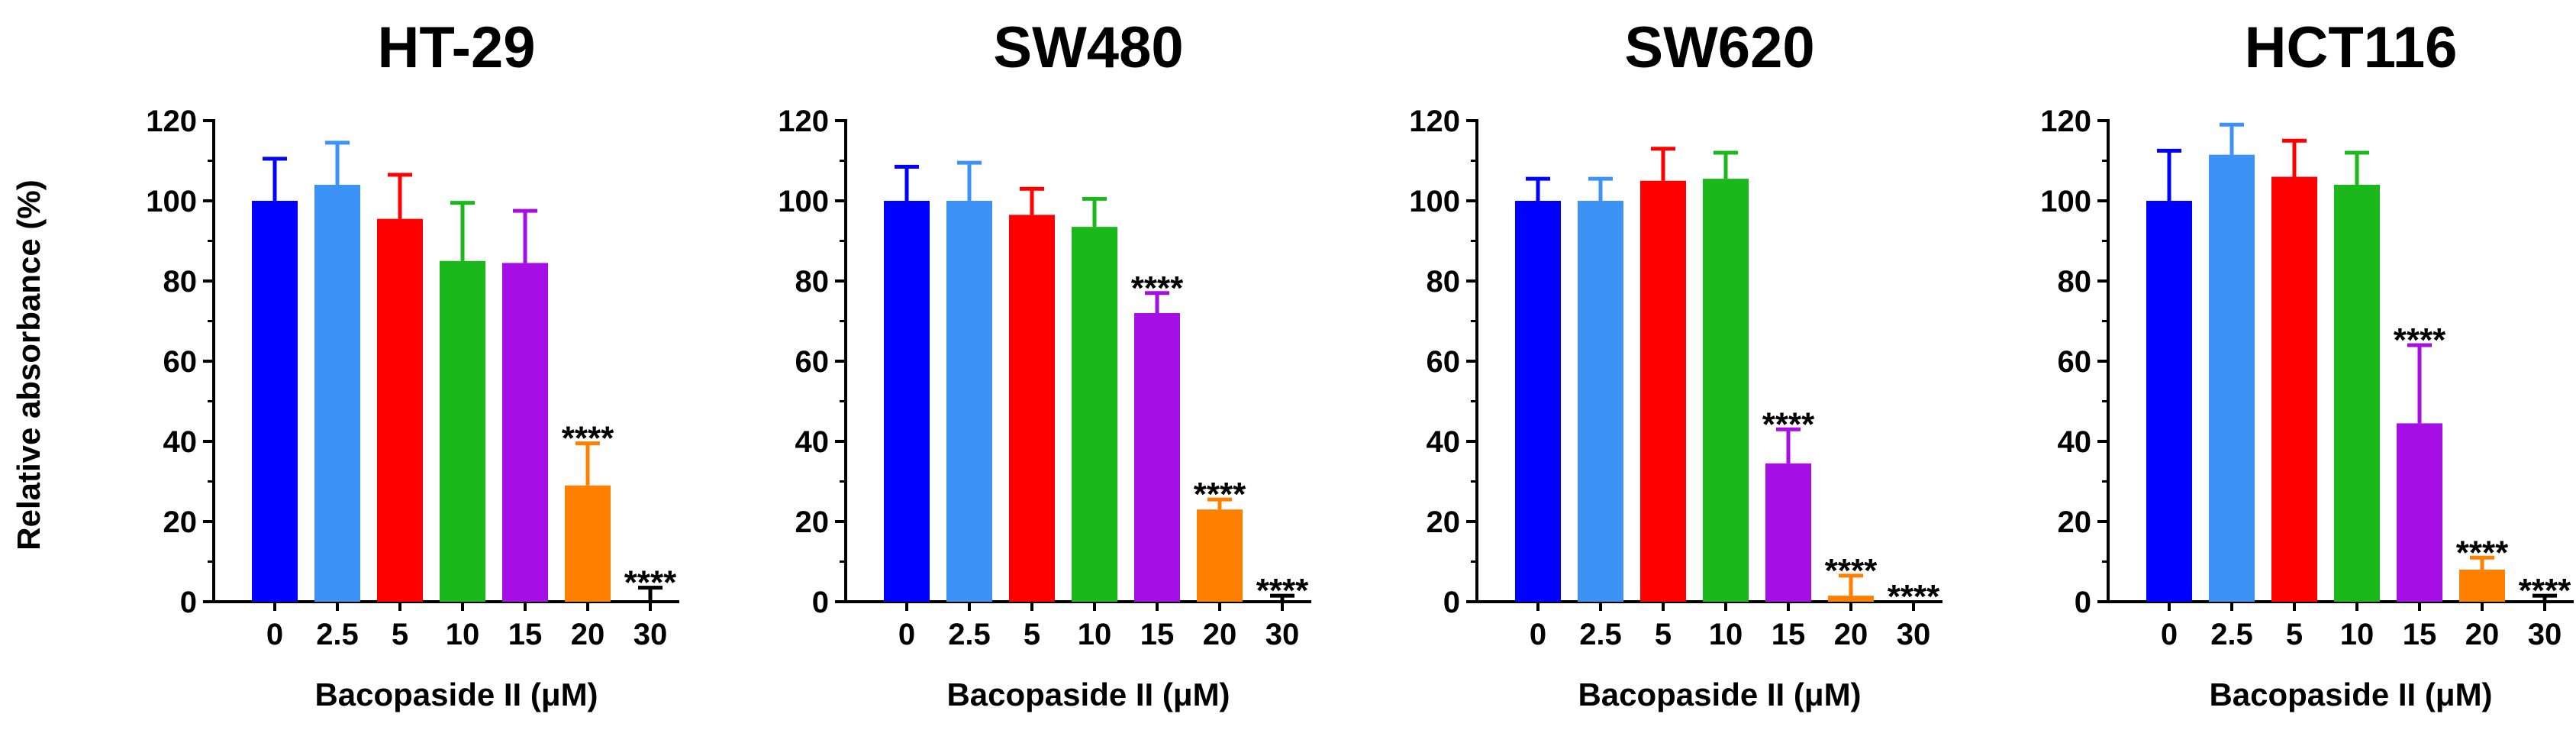  I want to click on figure-y-axis-title: Relative absorbance (%), so click(29, 365).